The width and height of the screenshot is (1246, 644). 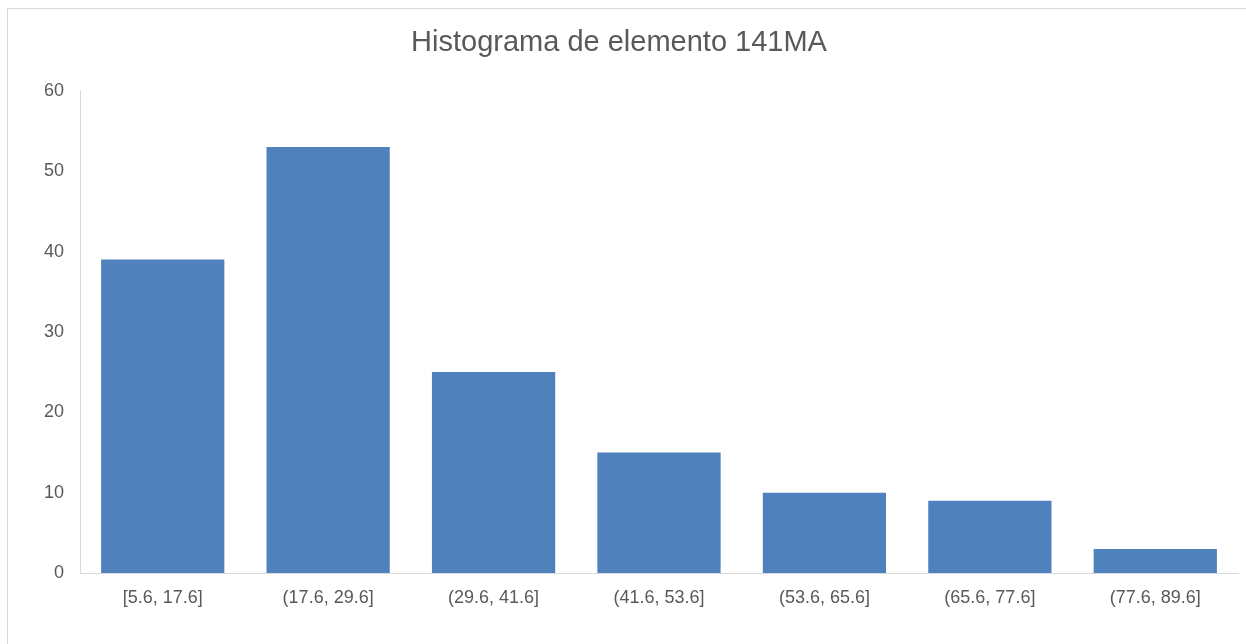 What do you see at coordinates (53, 170) in the screenshot?
I see `y-tick-label: 50` at bounding box center [53, 170].